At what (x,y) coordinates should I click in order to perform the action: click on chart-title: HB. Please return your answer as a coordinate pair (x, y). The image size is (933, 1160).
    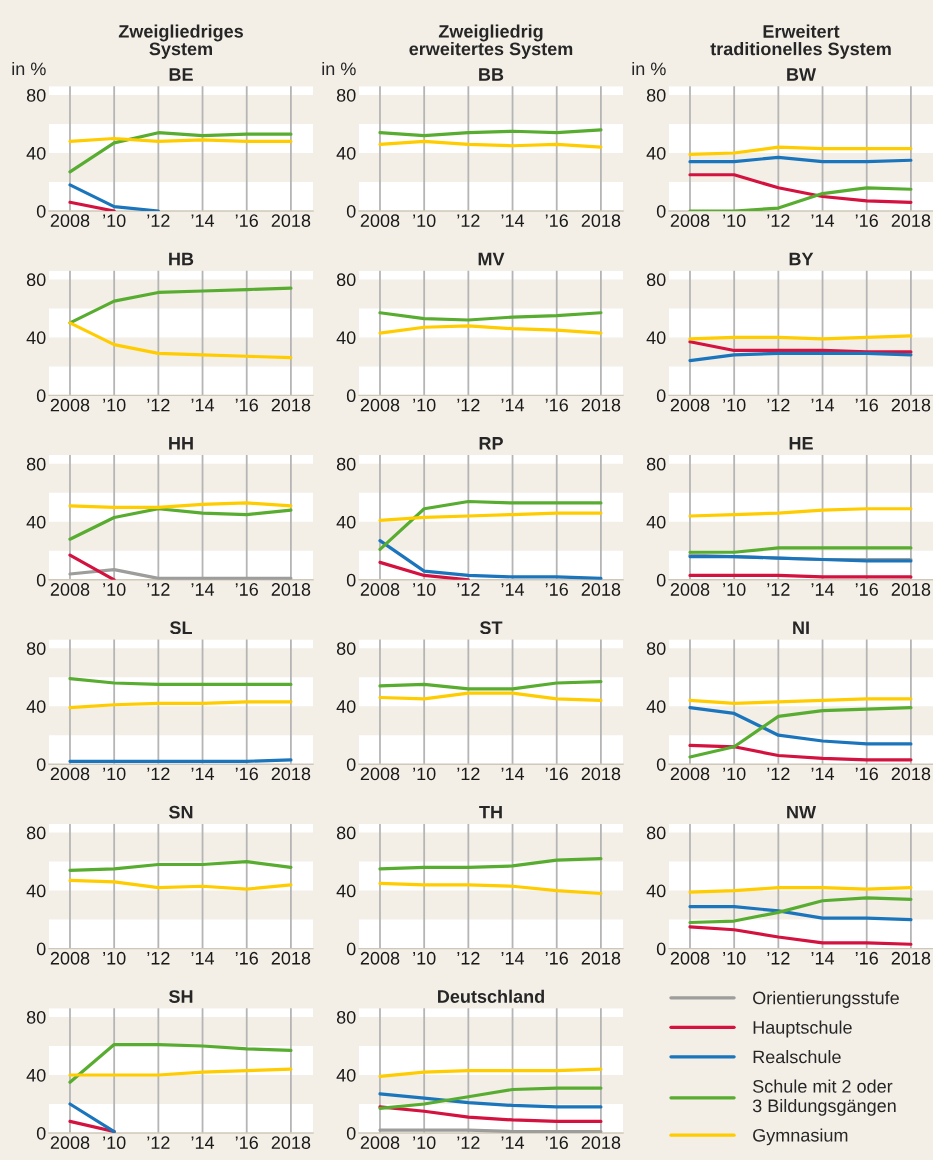
    Looking at the image, I should click on (181, 259).